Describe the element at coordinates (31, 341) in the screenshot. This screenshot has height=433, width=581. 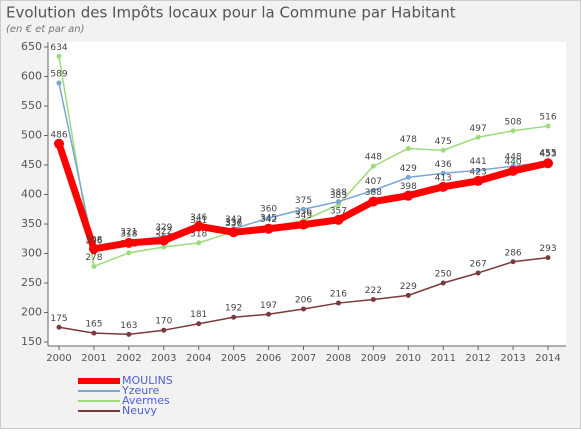
I see `y-tick-label: 150` at that location.